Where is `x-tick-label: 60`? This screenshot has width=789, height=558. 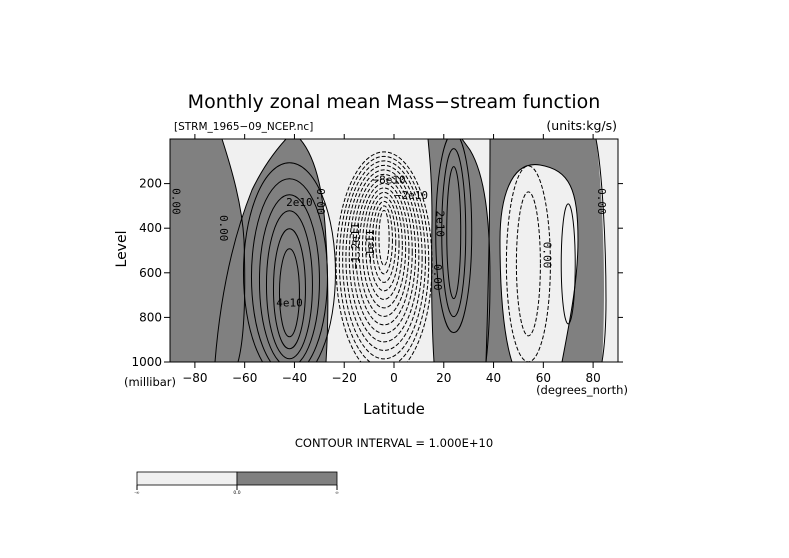 x-tick-label: 60 is located at coordinates (543, 378).